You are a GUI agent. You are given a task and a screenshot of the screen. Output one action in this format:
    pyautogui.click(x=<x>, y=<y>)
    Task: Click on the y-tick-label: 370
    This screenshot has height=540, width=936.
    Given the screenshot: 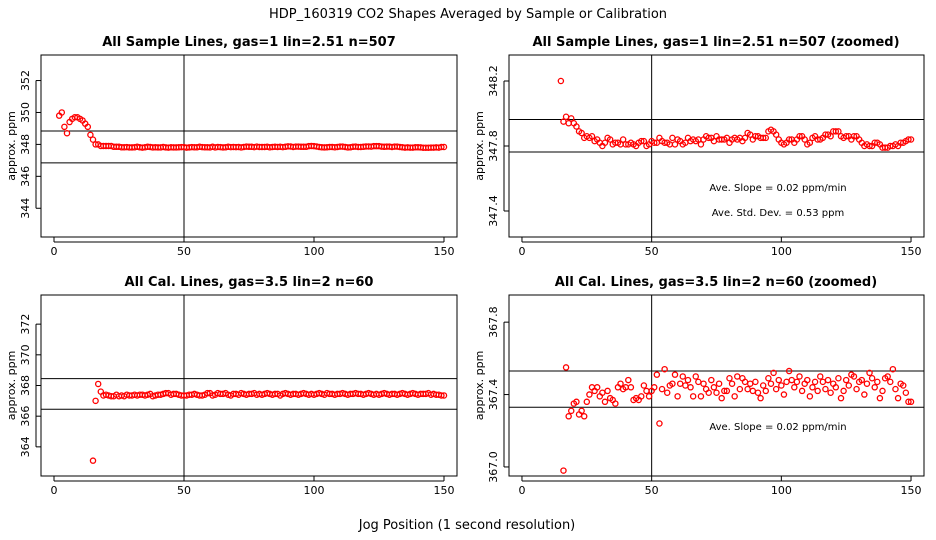 What is the action you would take?
    pyautogui.click(x=25, y=354)
    